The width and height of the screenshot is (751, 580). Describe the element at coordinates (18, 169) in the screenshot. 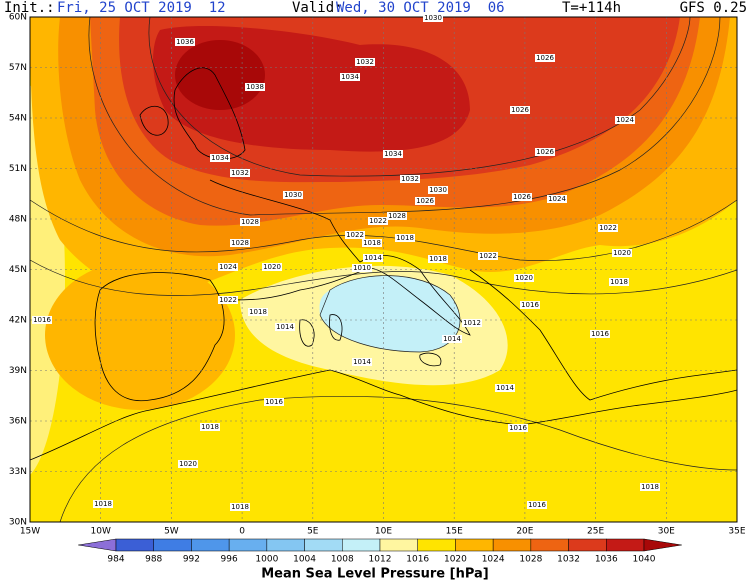

I see `lat-tick-label: 51N` at that location.